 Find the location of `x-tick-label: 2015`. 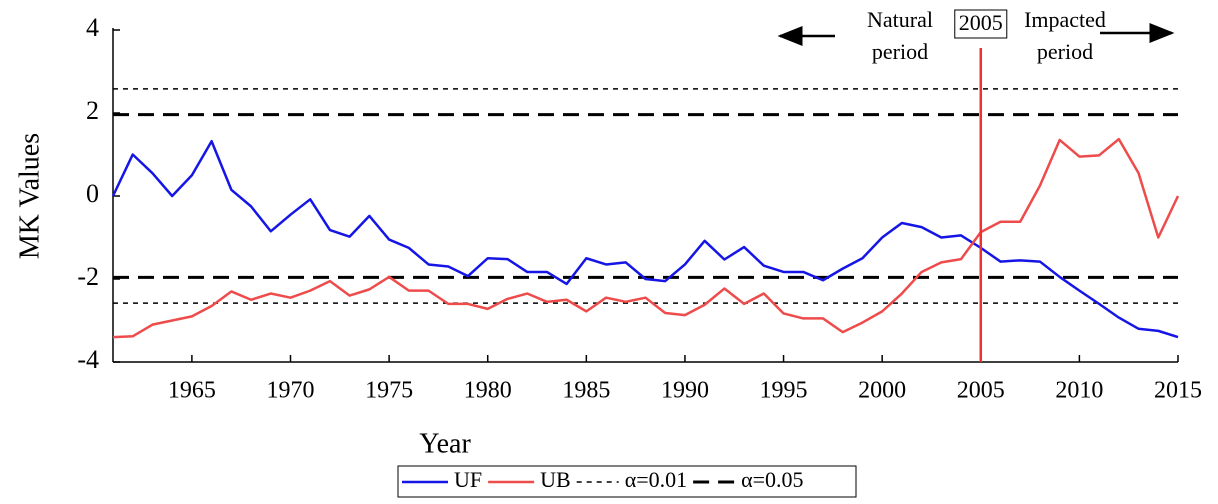

x-tick-label: 2015 is located at coordinates (1178, 391).